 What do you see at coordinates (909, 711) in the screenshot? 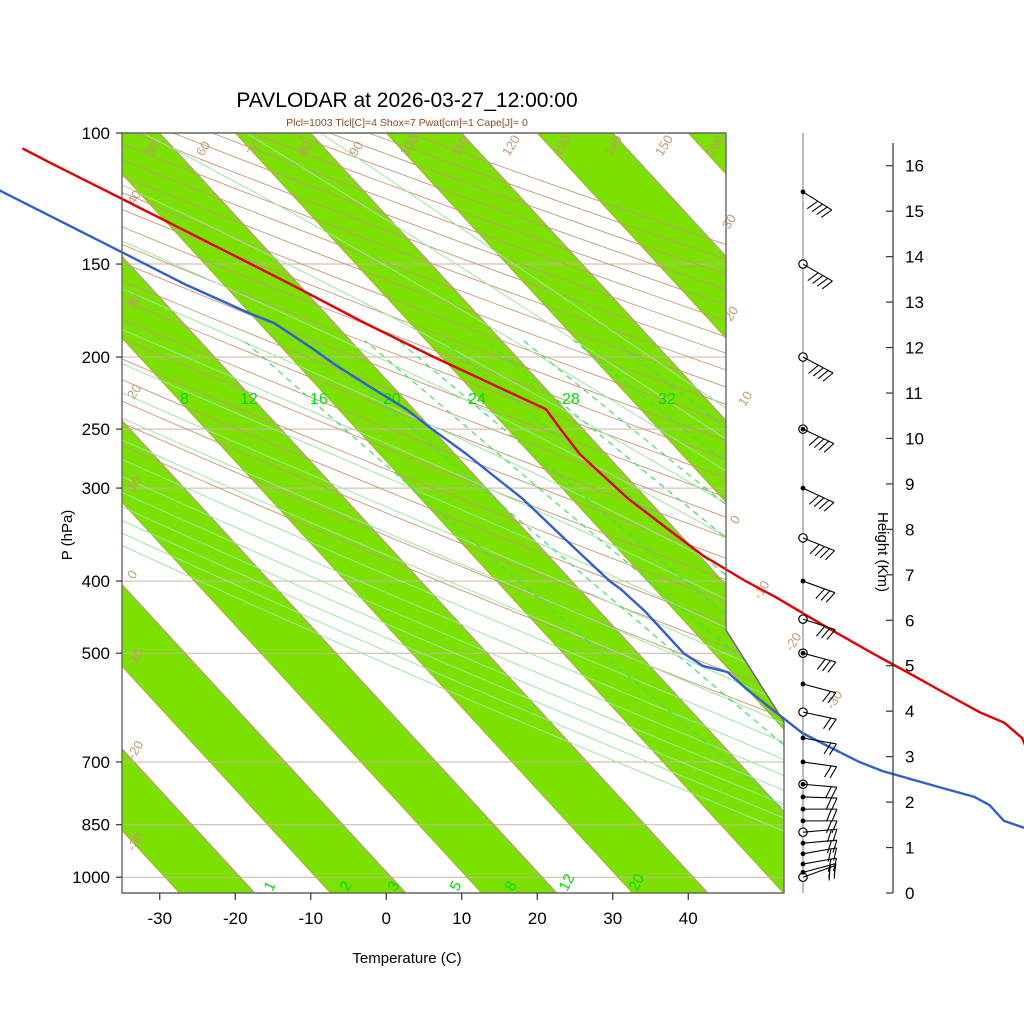
I see `height-tick-label: 4` at bounding box center [909, 711].